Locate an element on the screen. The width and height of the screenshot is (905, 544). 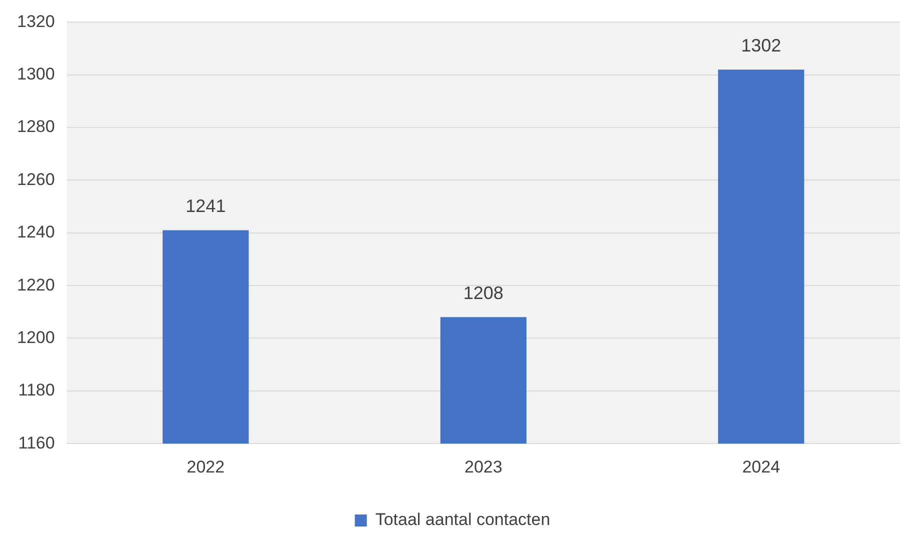
y-tick-label: 1180 is located at coordinates (36, 390).